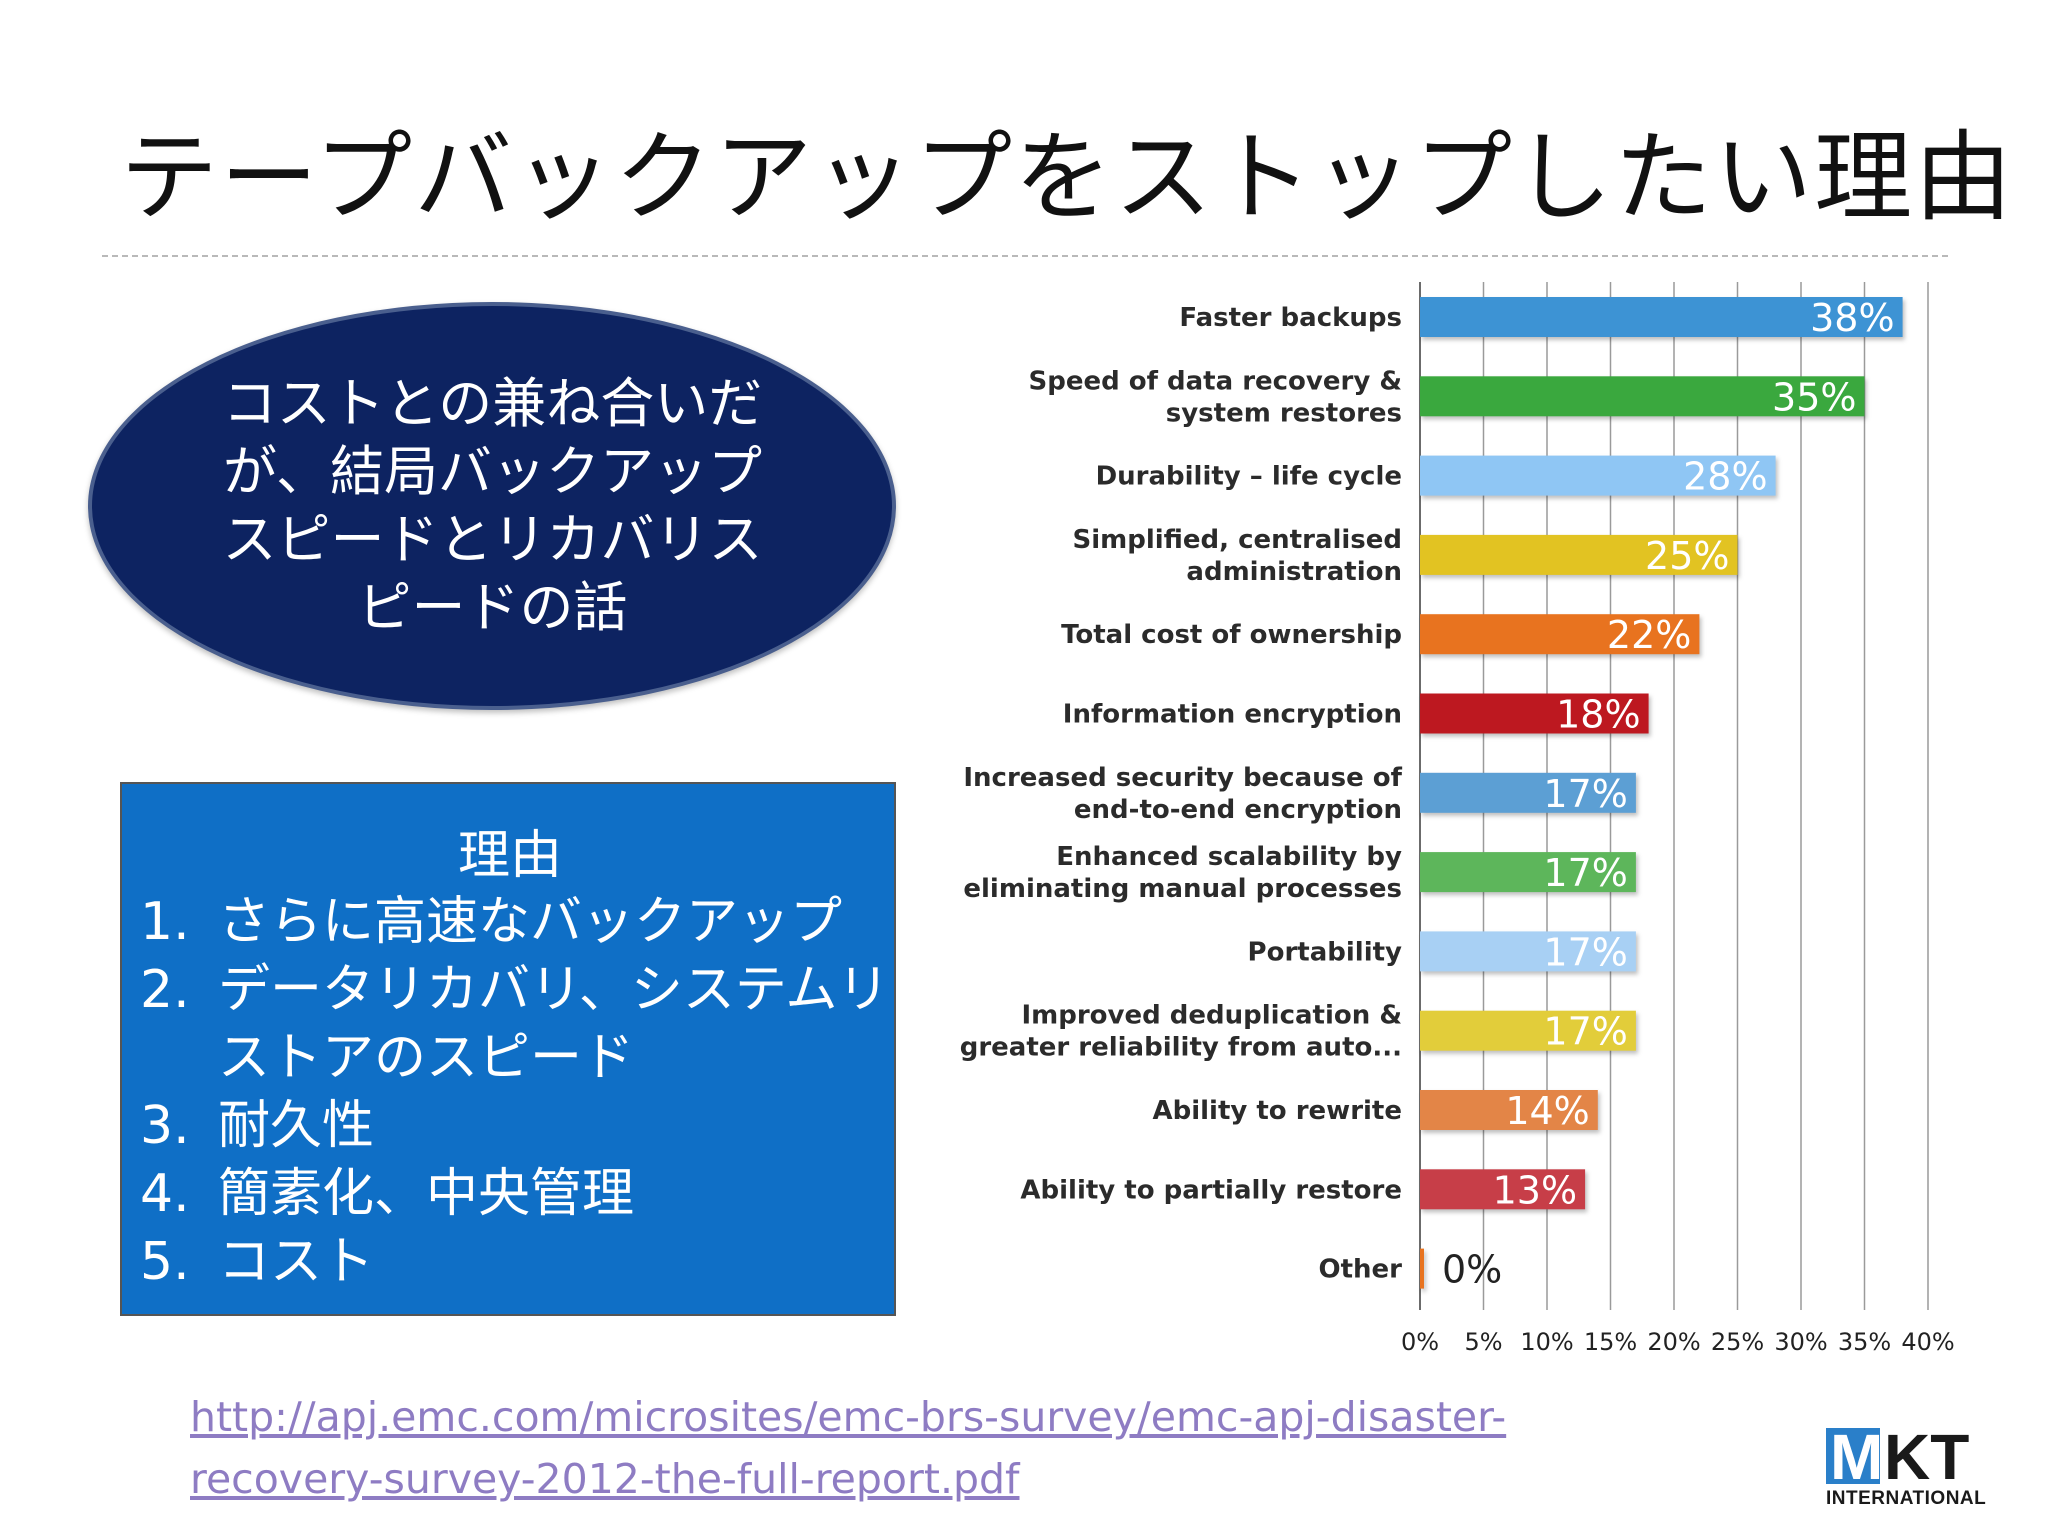  What do you see at coordinates (1927, 1342) in the screenshot?
I see `x-tick-label: 40%` at bounding box center [1927, 1342].